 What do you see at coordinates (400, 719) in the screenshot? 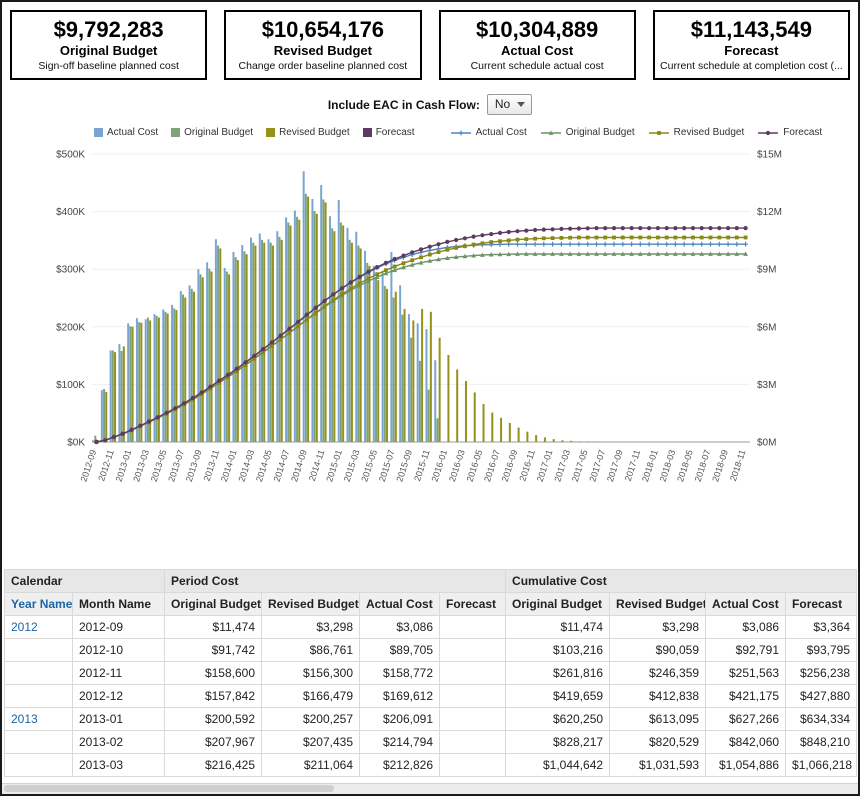
I see `cost-cell: $206,091` at bounding box center [400, 719].